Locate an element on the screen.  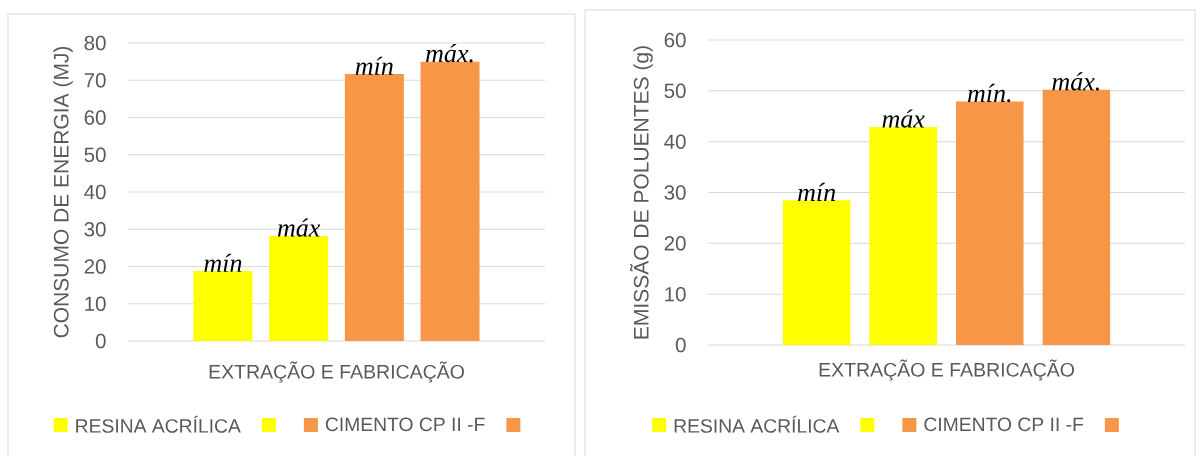
y-axis-title: EMISSÃO DE POLUENTES (g) is located at coordinates (641, 192).